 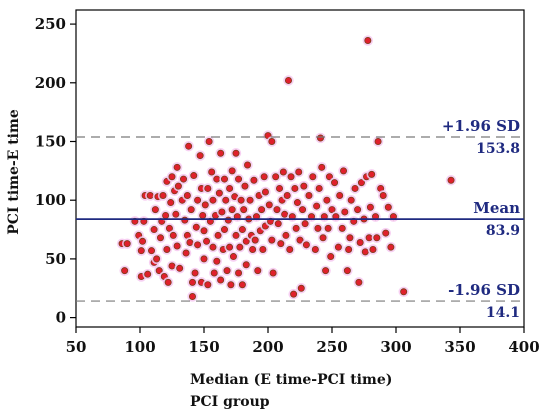 What do you see at coordinates (50, 200) in the screenshot?
I see `y-tick-label: 100` at bounding box center [50, 200].